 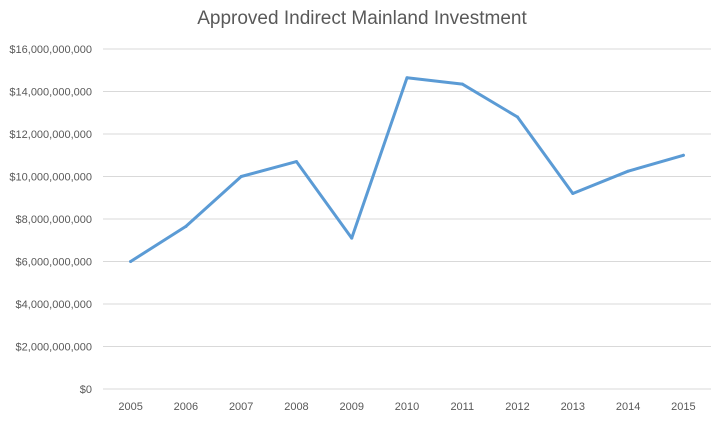 What do you see at coordinates (362, 18) in the screenshot?
I see `chart-title: Approved Indirect Mainland Investment` at bounding box center [362, 18].